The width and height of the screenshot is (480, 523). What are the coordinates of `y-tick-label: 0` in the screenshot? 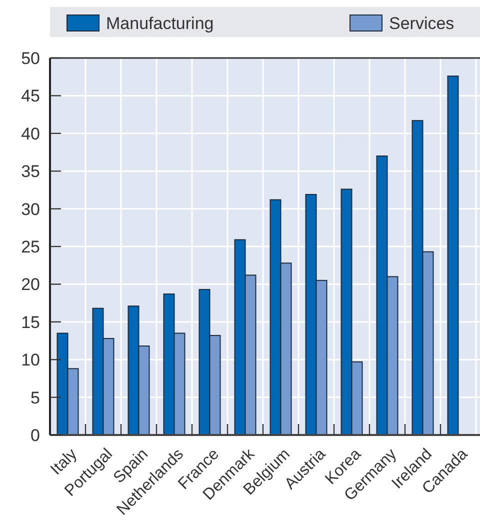 It's located at (35, 435).